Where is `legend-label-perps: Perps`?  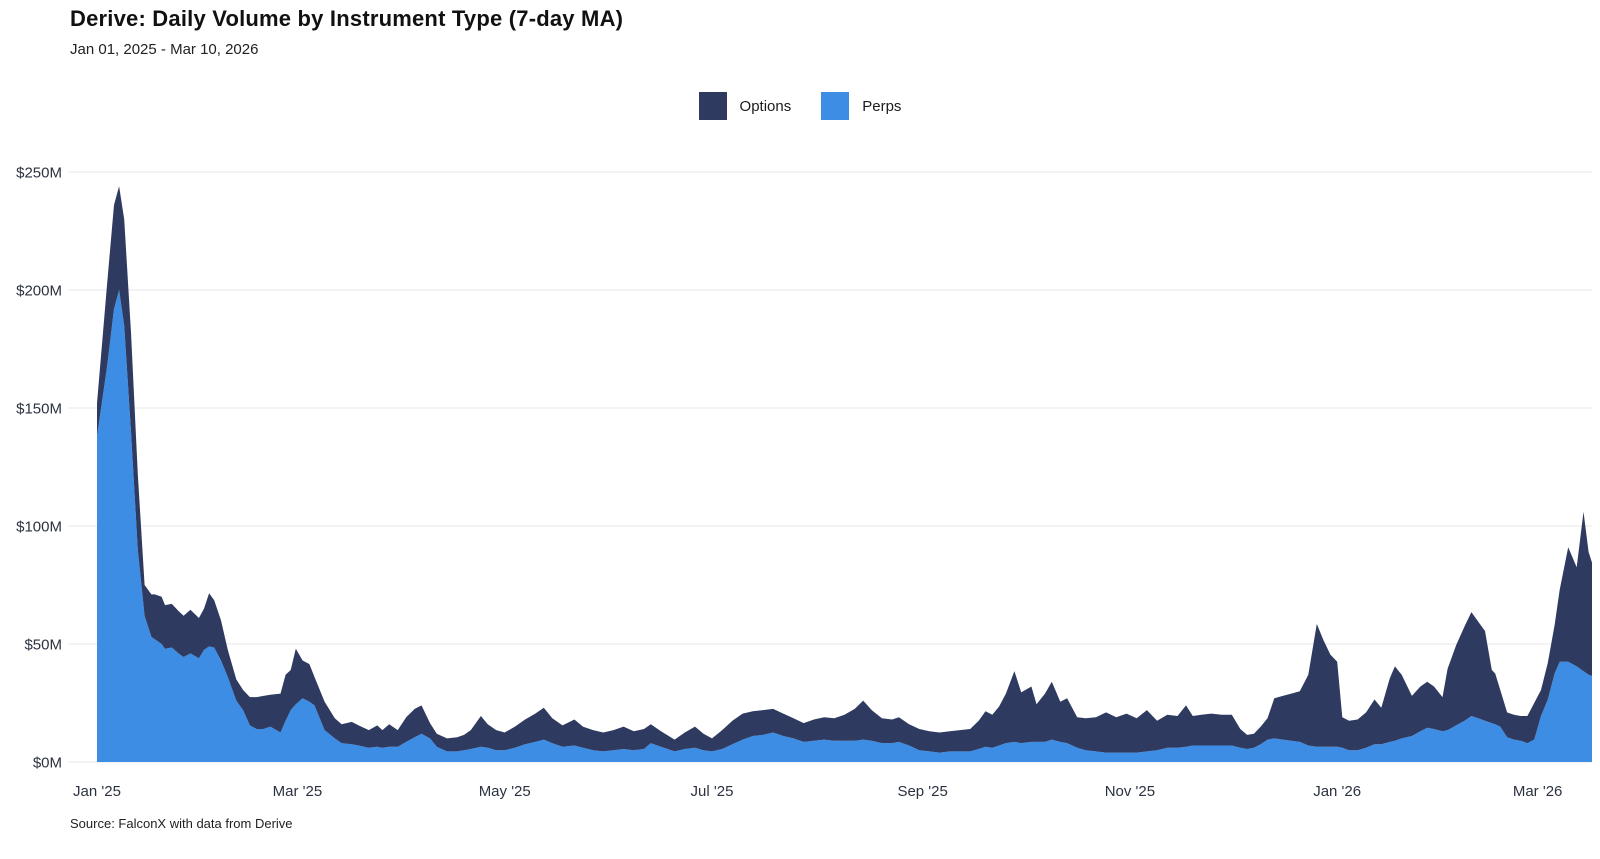 legend-label-perps: Perps is located at coordinates (882, 106).